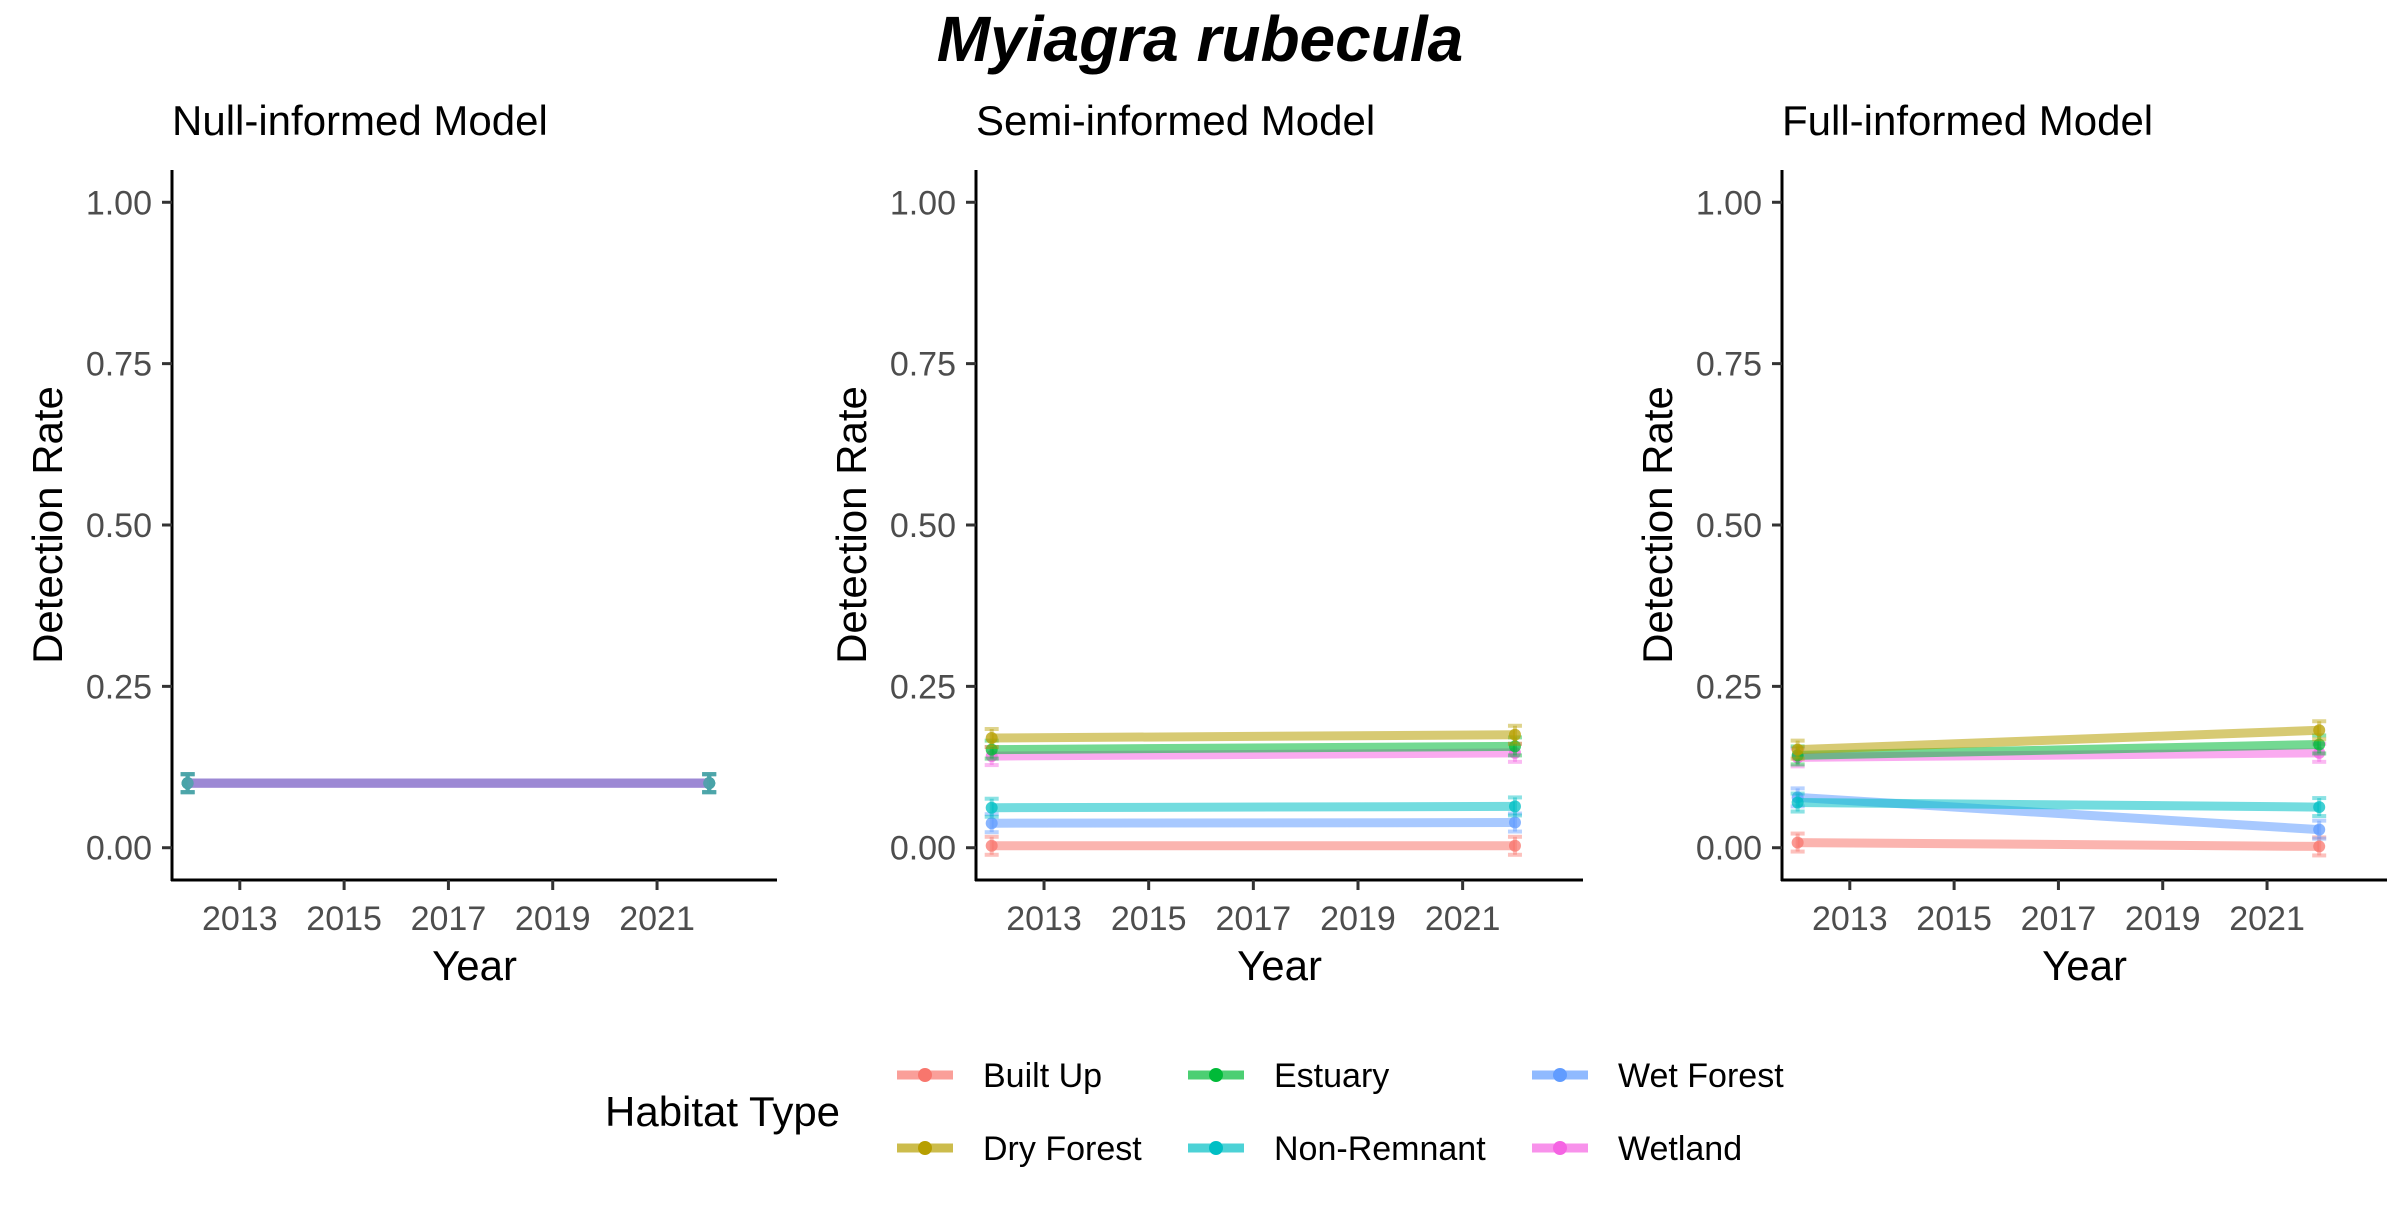  What do you see at coordinates (1380, 1149) in the screenshot?
I see `legend-label: Non-Remnant` at bounding box center [1380, 1149].